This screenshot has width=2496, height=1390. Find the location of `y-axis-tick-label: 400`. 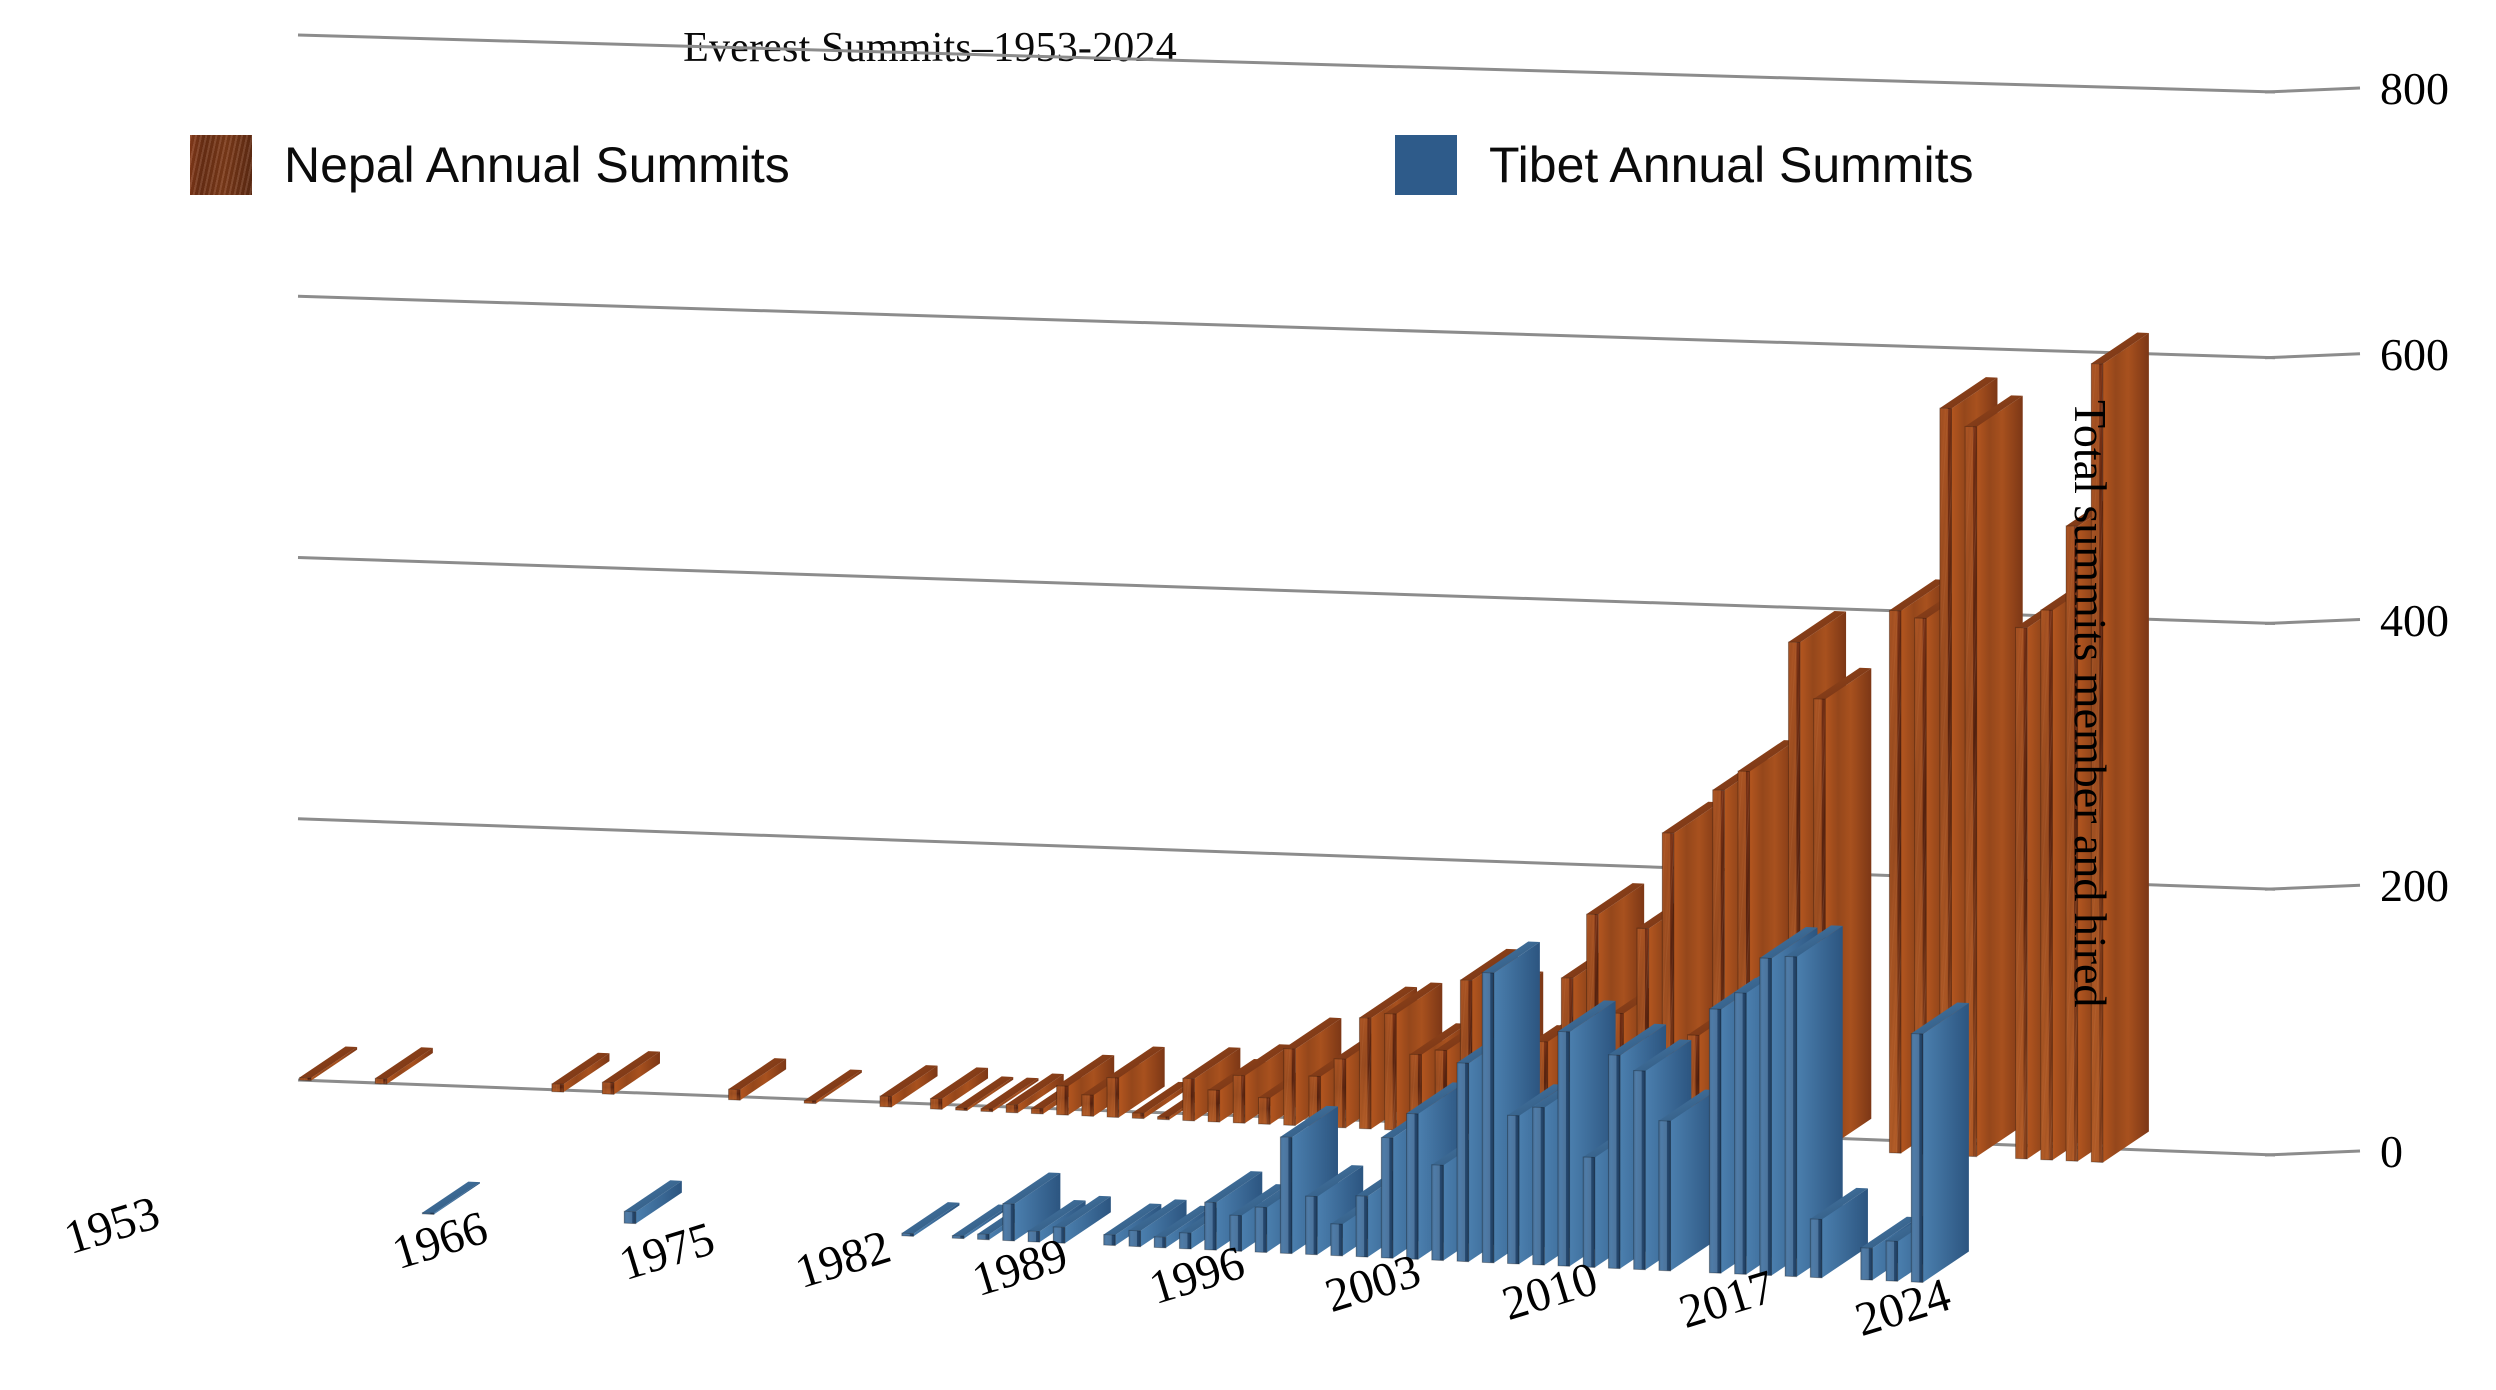

y-axis-tick-label: 400 is located at coordinates (2414, 620).